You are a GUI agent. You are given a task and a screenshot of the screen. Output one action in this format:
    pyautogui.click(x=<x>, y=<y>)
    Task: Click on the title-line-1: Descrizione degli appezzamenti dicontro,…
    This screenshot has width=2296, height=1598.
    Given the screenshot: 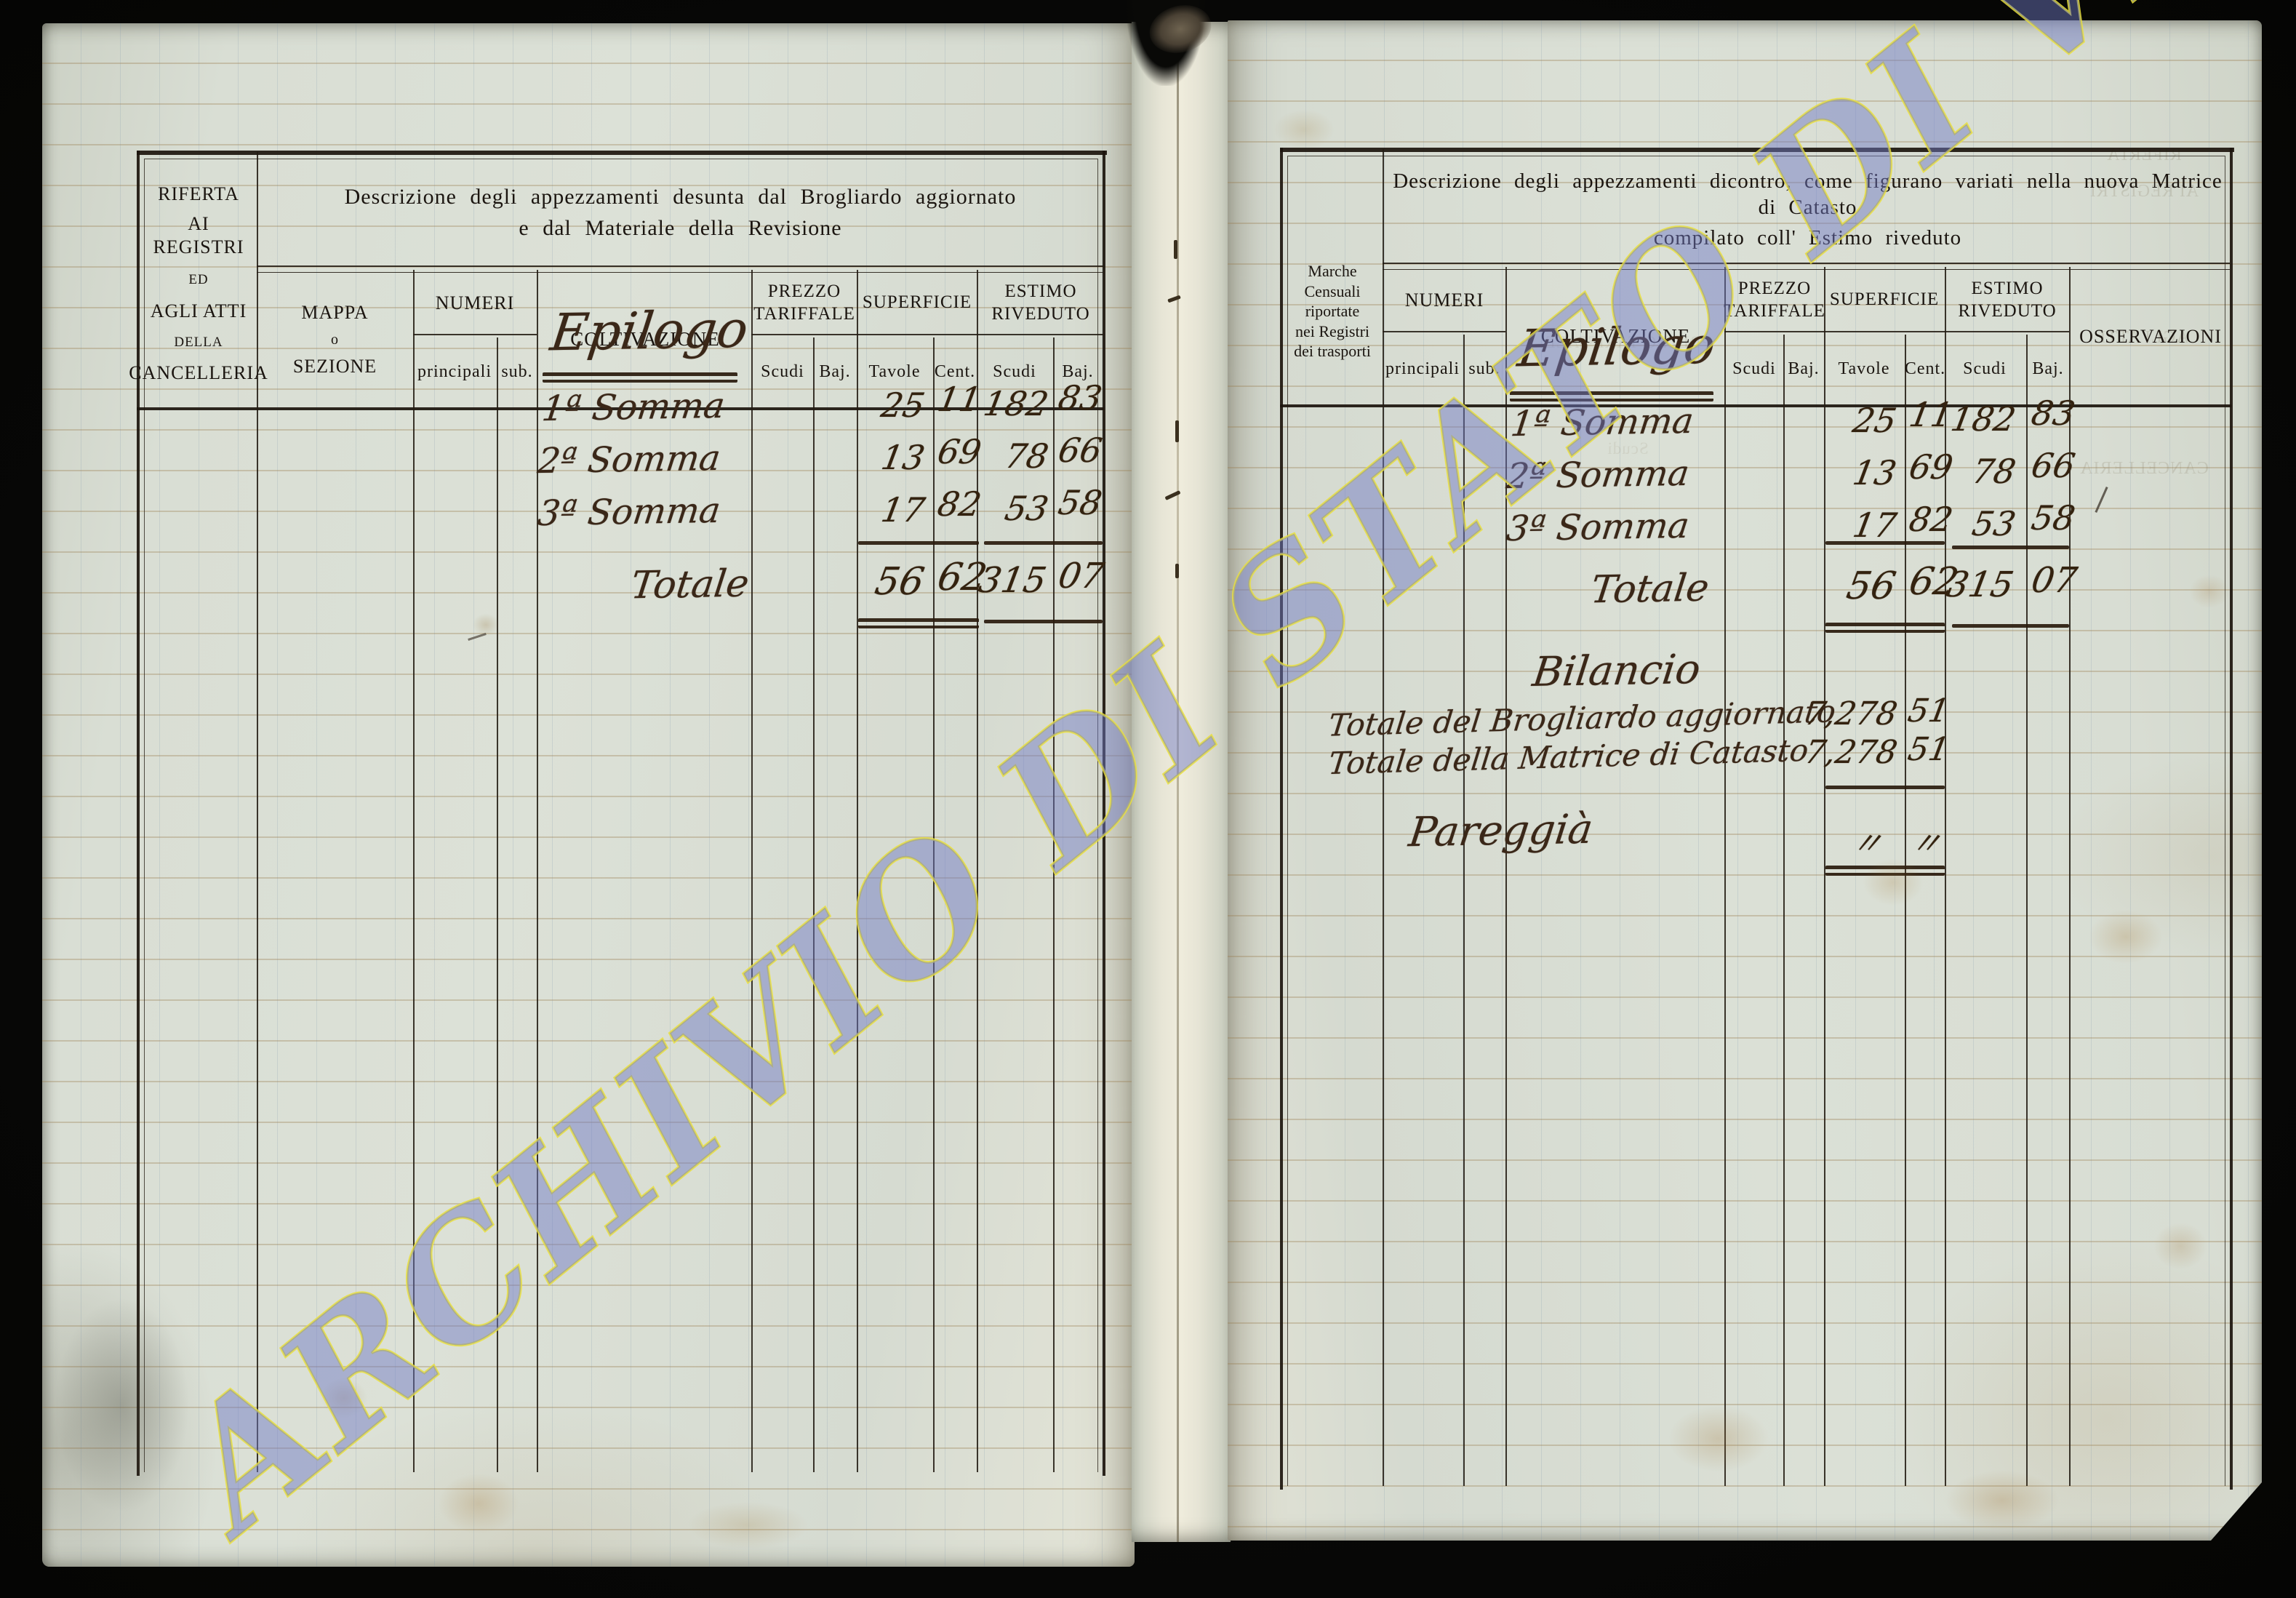 What is the action you would take?
    pyautogui.click(x=1808, y=194)
    